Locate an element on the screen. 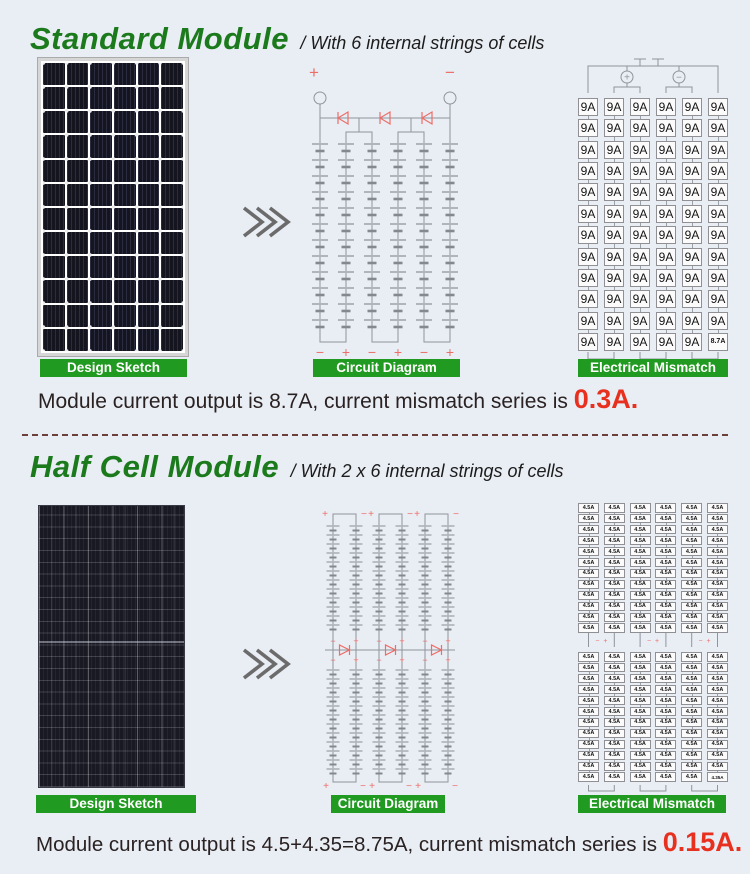  circuit-diagram-label: Circuit Diagram is located at coordinates (388, 804).